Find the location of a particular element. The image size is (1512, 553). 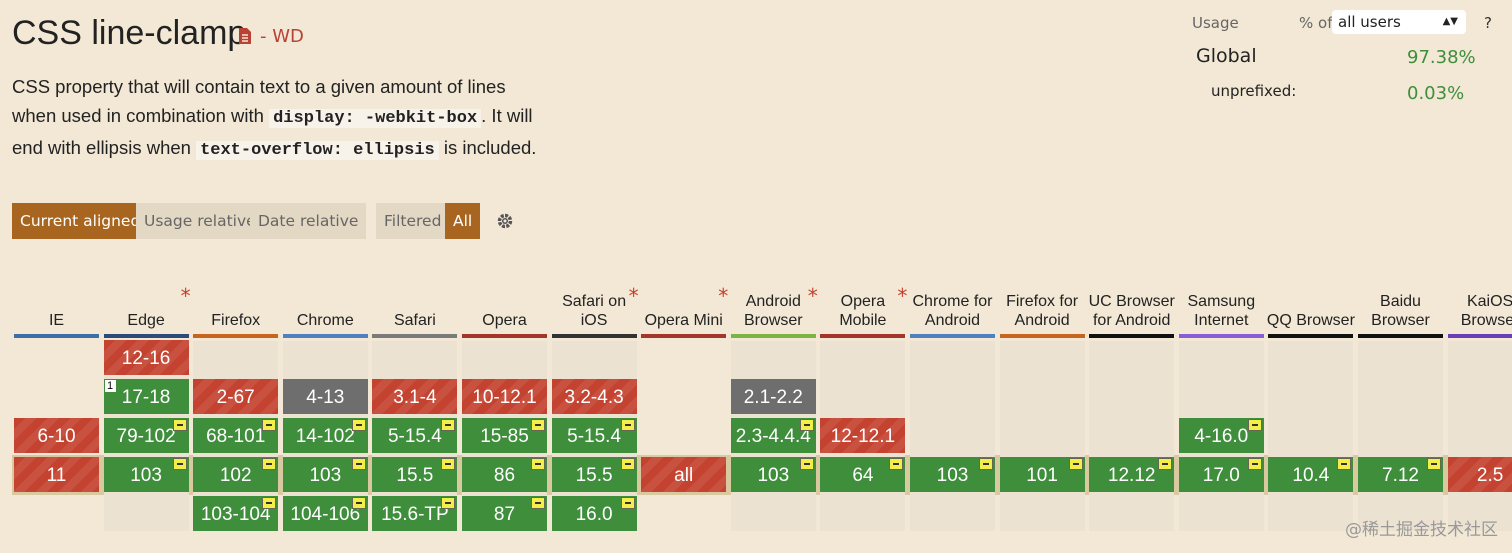

code: text-overflow: ellipsis is located at coordinates (317, 150).